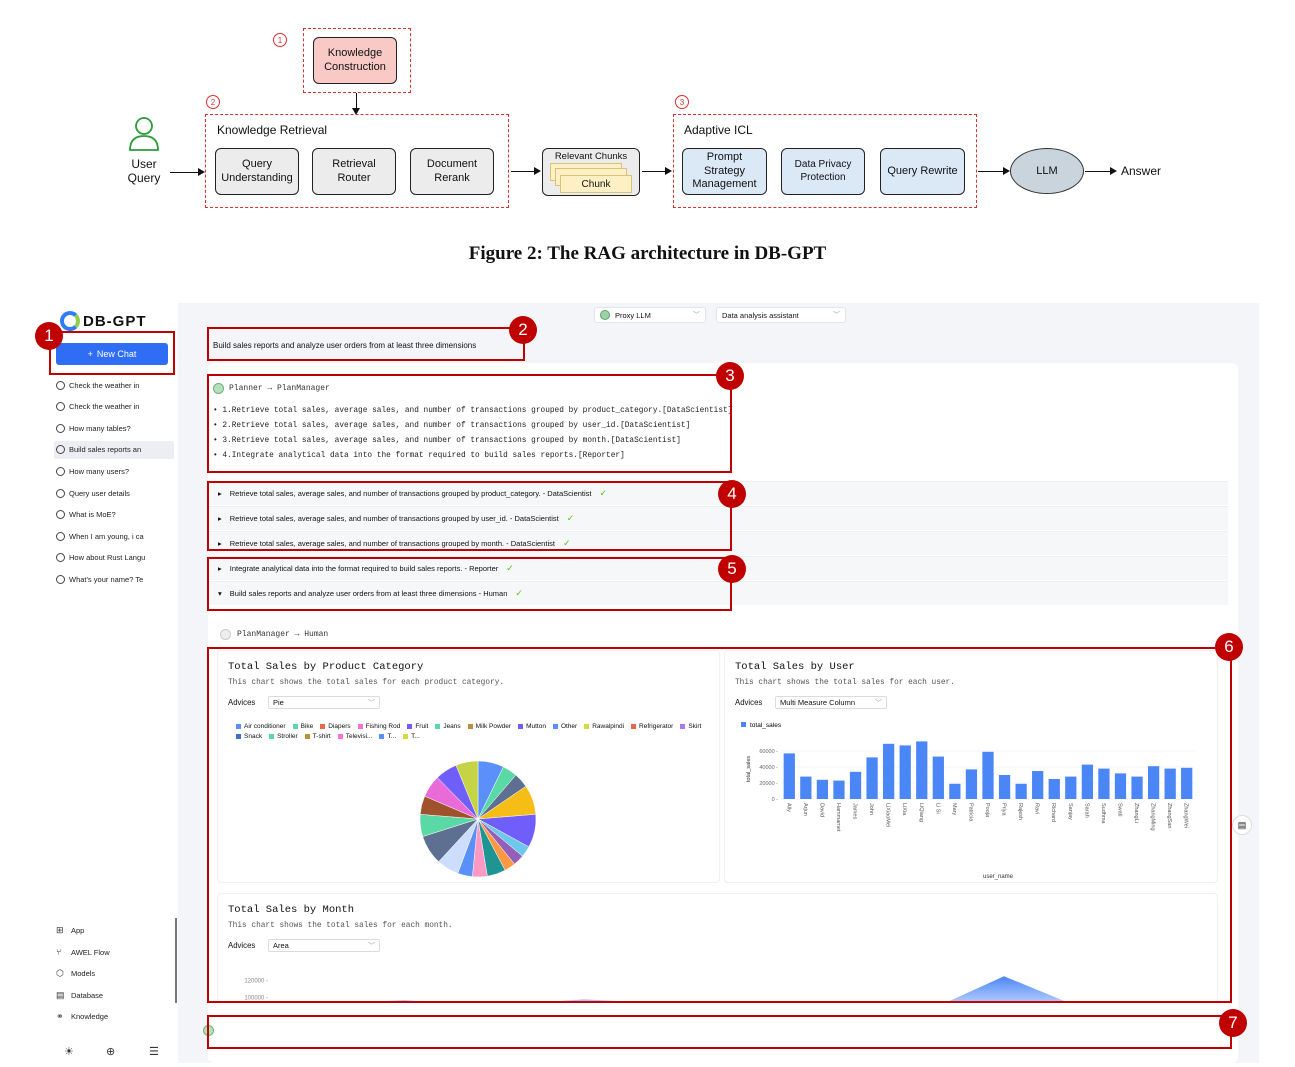 Image resolution: width=1295 pixels, height=1067 pixels. I want to click on legend-item: Fishing Rod, so click(378, 726).